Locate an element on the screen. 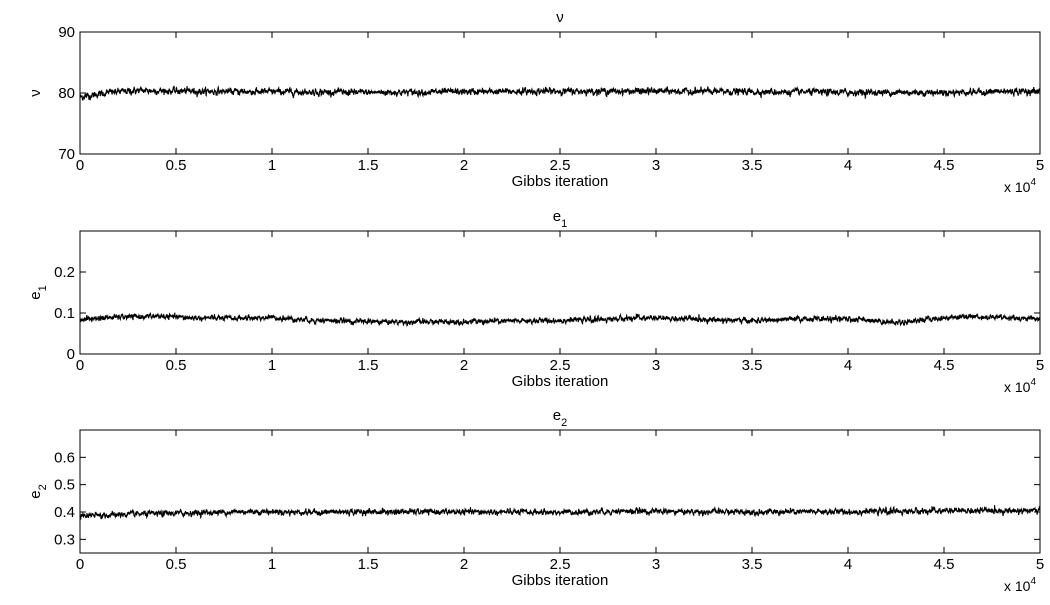  y-axis-label-main: ν is located at coordinates (35, 93).